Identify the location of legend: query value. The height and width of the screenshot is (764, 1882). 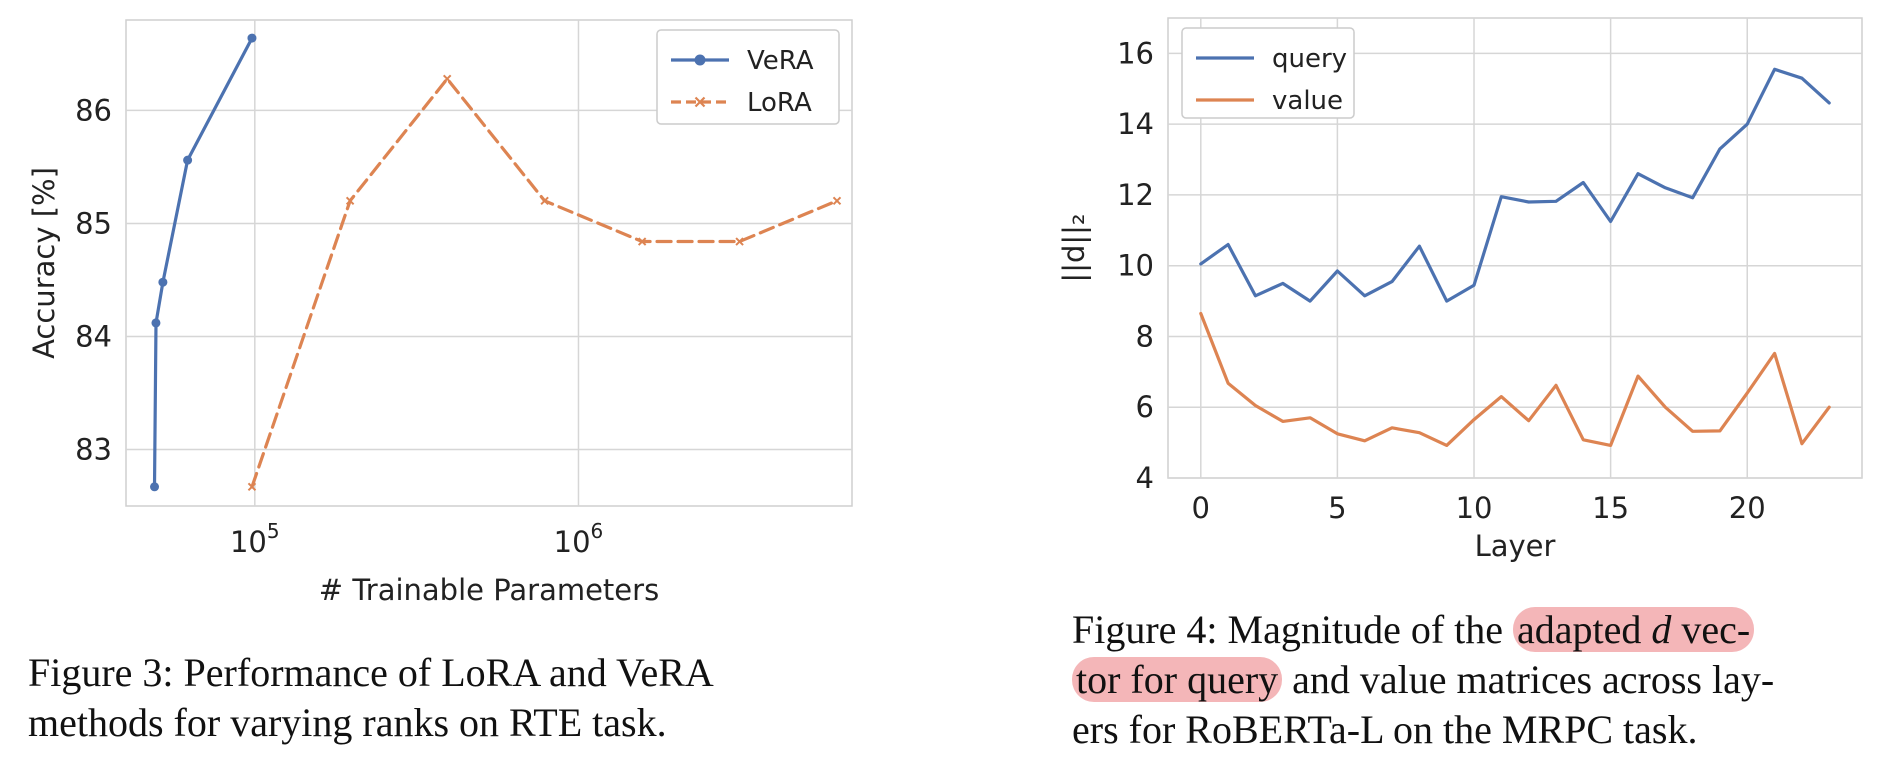
(1268, 73).